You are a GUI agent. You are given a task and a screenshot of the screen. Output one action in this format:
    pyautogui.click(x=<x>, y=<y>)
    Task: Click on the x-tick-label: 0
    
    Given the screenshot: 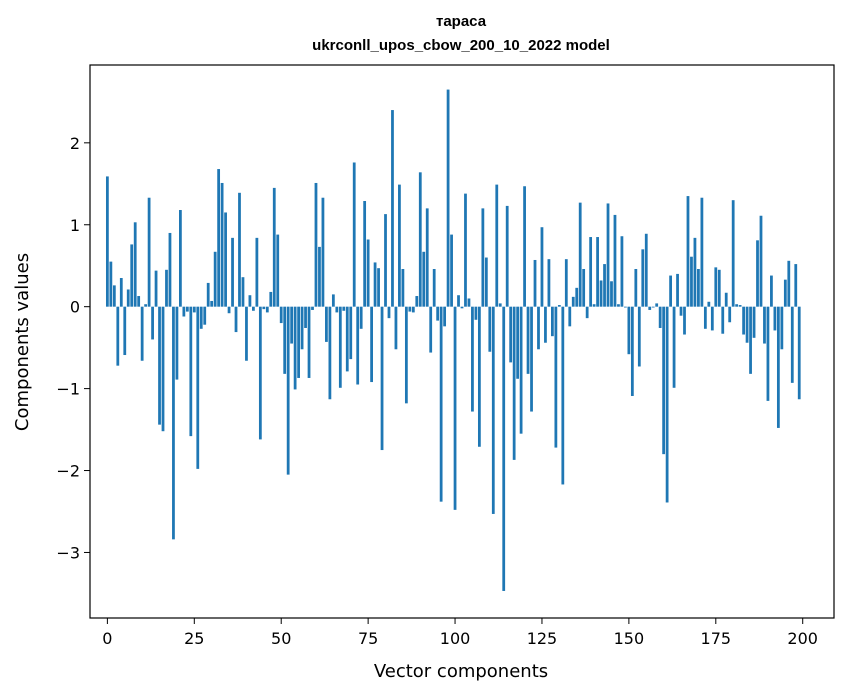 What is the action you would take?
    pyautogui.click(x=107, y=638)
    